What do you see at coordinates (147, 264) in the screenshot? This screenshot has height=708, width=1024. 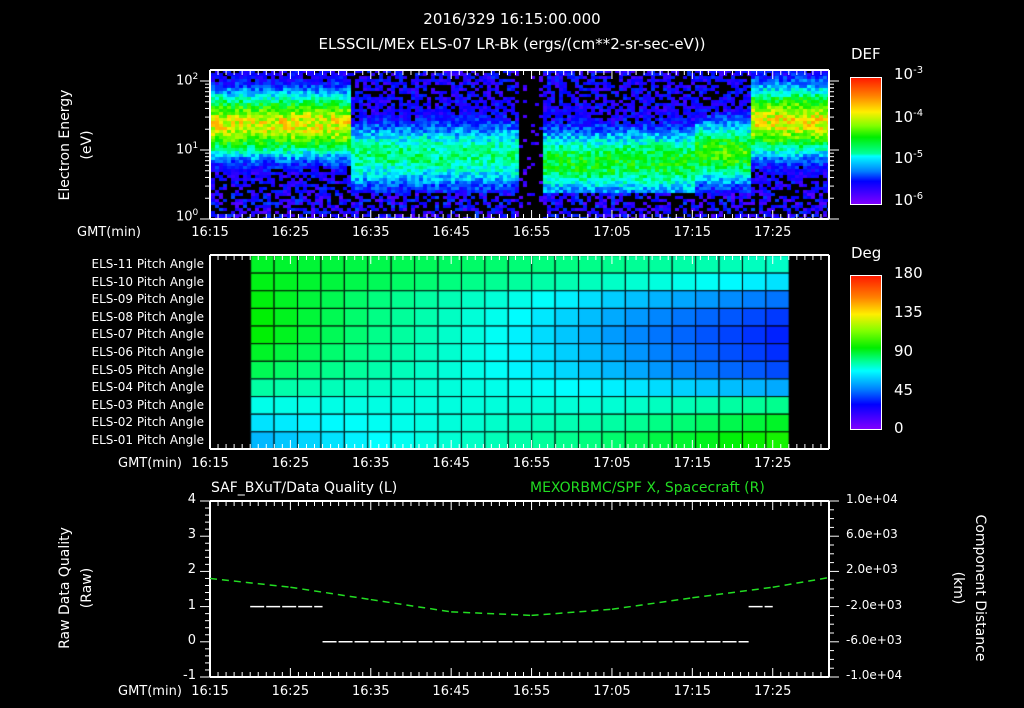 I see `pitch-row-label: ELS-11 Pitch Angle` at bounding box center [147, 264].